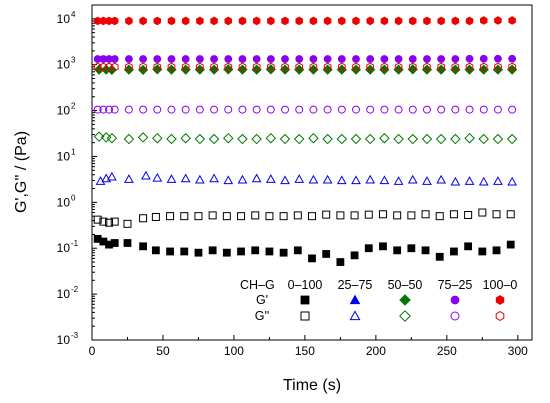 The width and height of the screenshot is (550, 403). What do you see at coordinates (378, 300) in the screenshot?
I see `legend: CH–G 0–100 25–75 50–50 75–25 100–0 G' G''` at bounding box center [378, 300].